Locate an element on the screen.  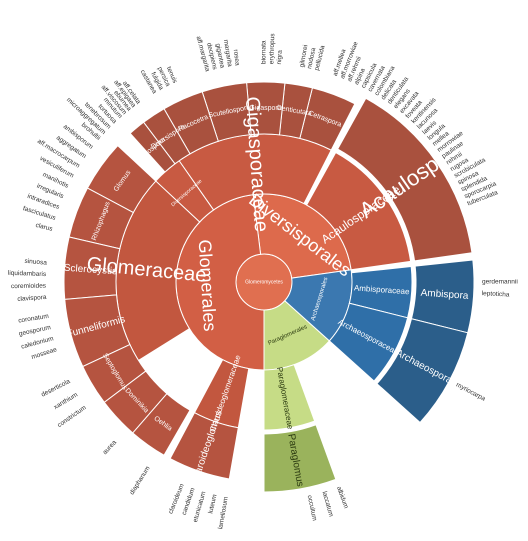
genus-wedge-gigaspora is located at coordinates (266, 108).